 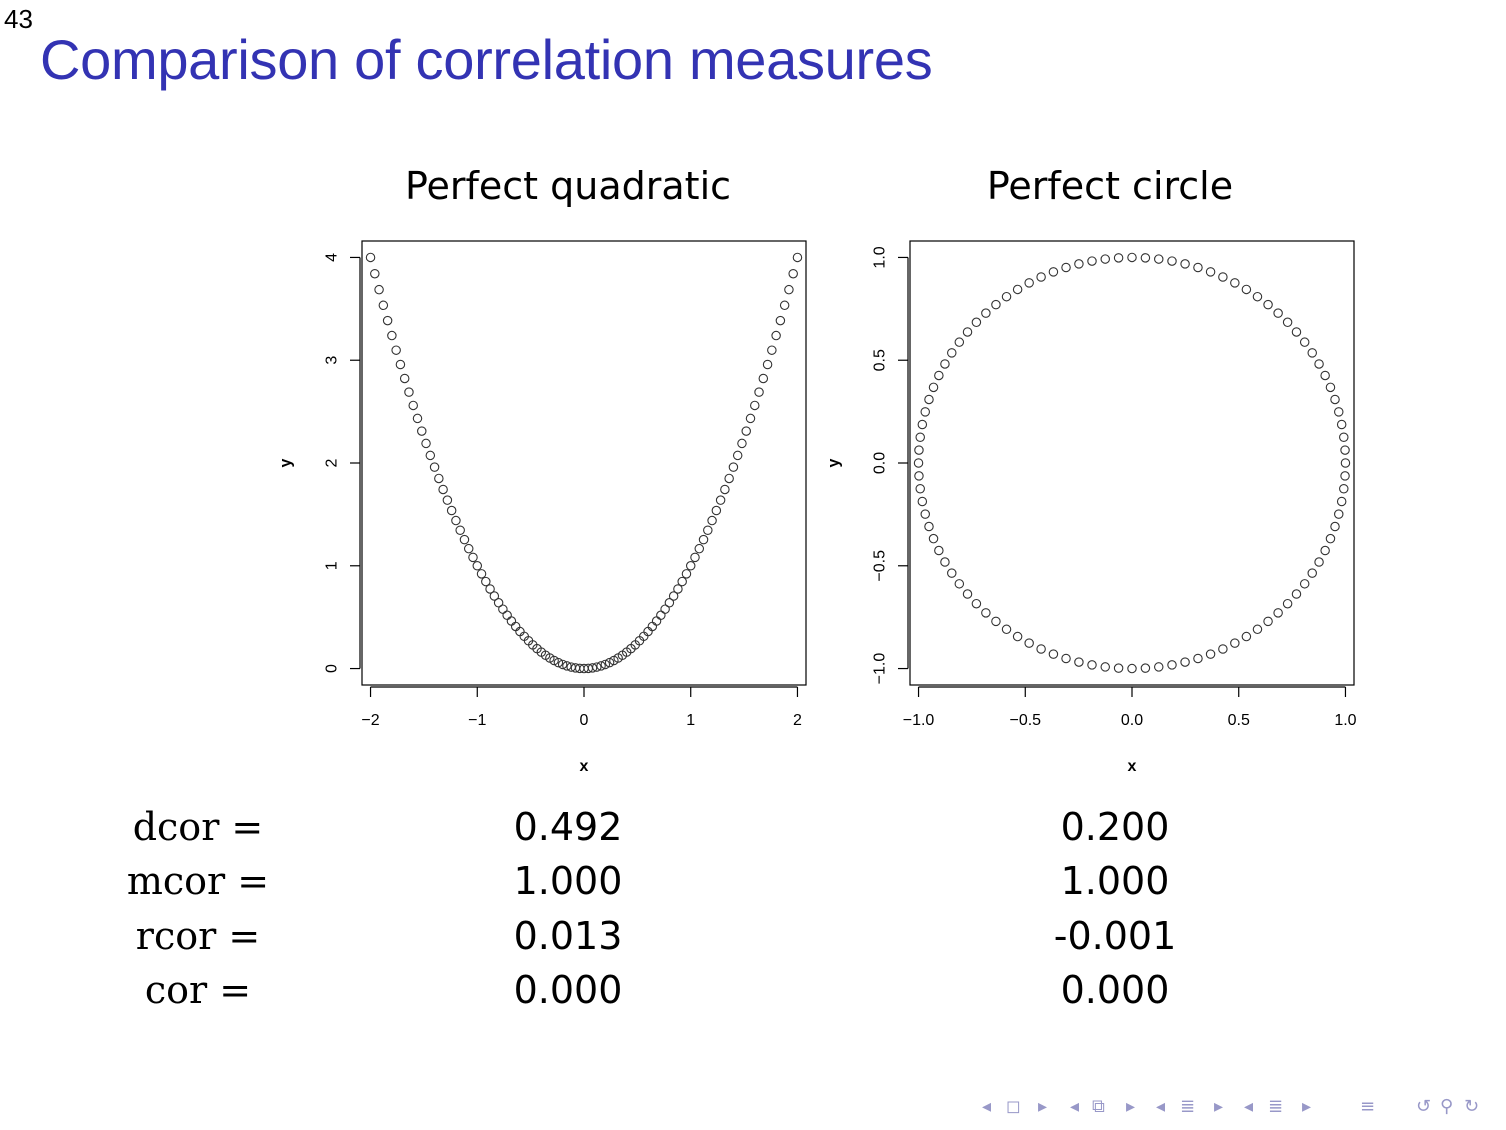 I want to click on y-tick-label: 0.0, so click(x=880, y=463).